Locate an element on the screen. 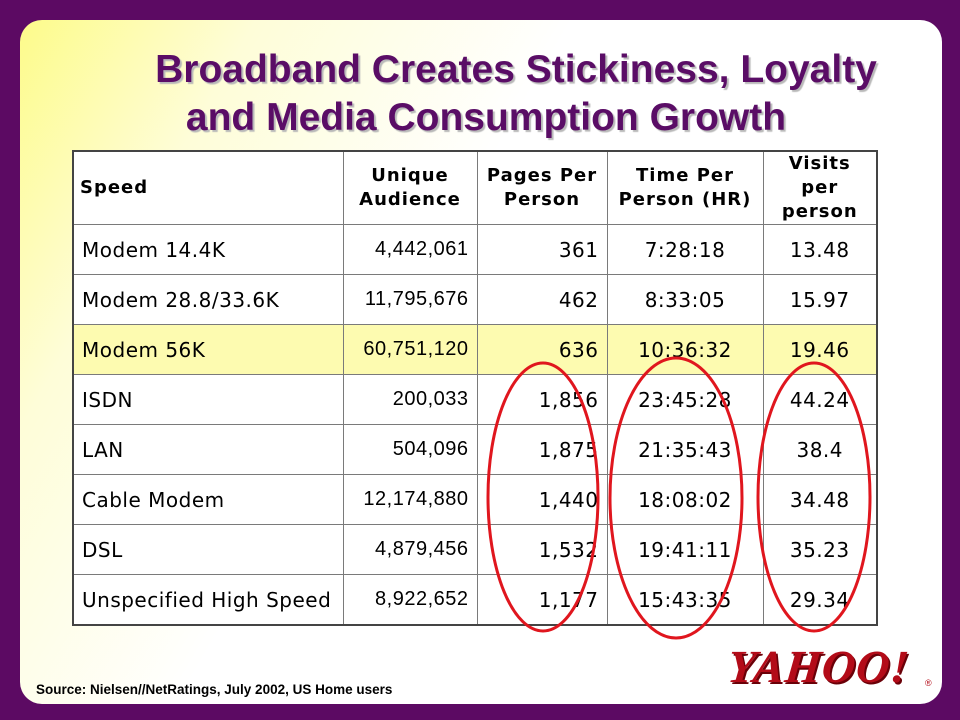 Image resolution: width=960 pixels, height=720 pixels. cell-pages: 1,875 is located at coordinates (542, 449).